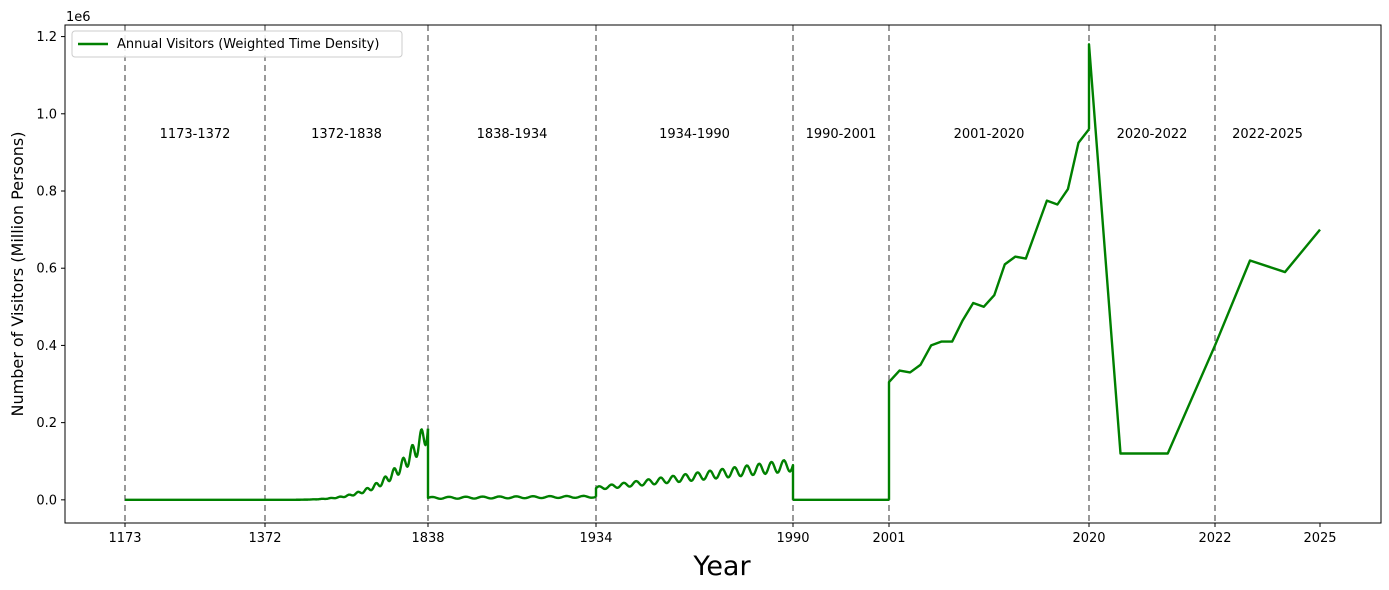  Describe the element at coordinates (124, 538) in the screenshot. I see `x-tick-label: 1173` at that location.